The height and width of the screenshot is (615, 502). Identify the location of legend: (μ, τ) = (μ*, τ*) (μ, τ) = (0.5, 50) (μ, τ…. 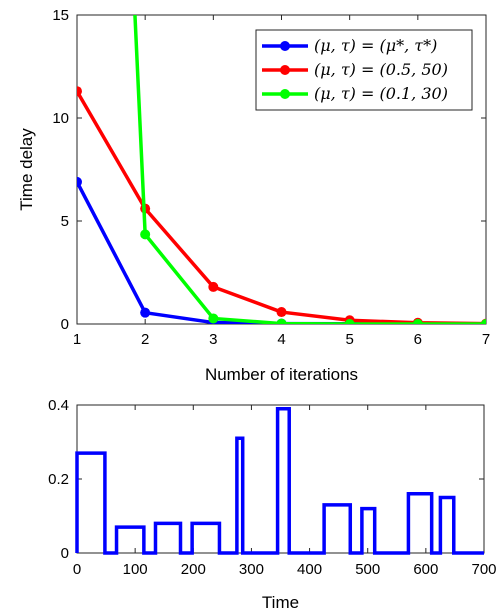
(364, 70).